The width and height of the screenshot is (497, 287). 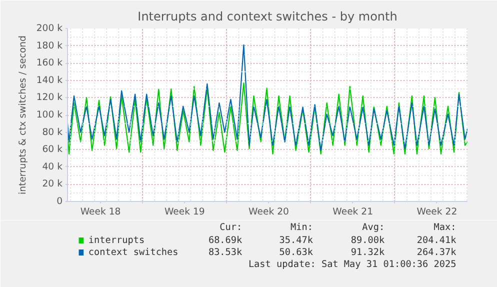 I want to click on x-tick-label: Week 20, so click(x=269, y=212).